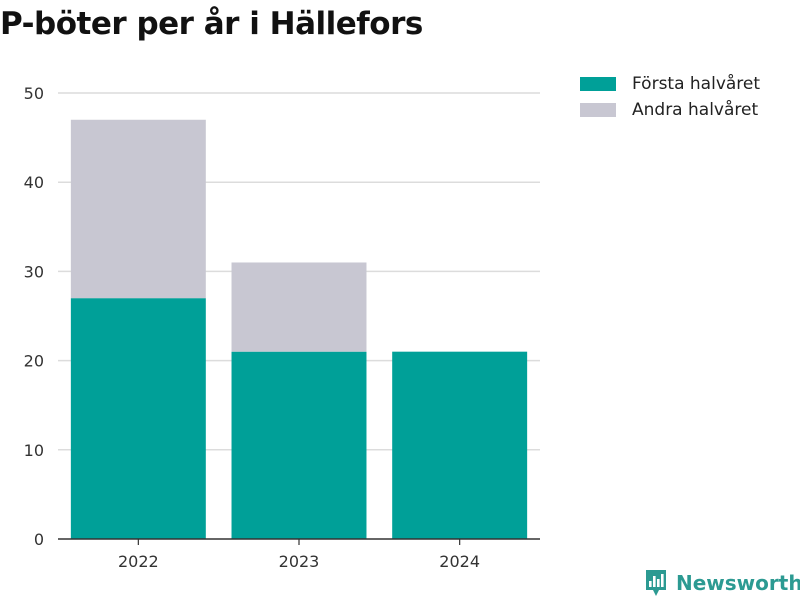  Describe the element at coordinates (39, 539) in the screenshot. I see `y-tick-label-0: 0` at that location.